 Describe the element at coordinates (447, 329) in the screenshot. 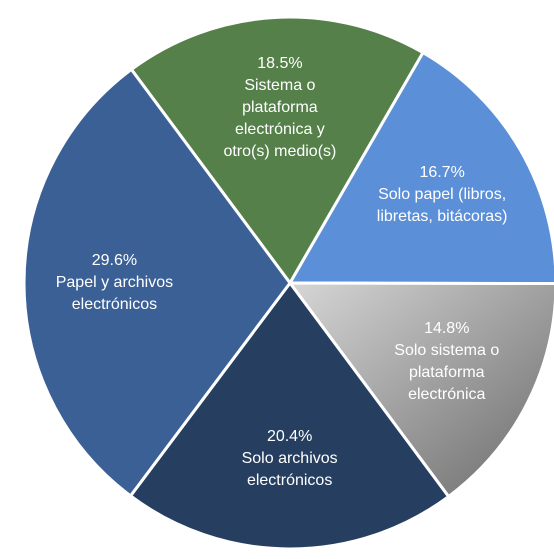

I see `value-label: 14.8%` at that location.